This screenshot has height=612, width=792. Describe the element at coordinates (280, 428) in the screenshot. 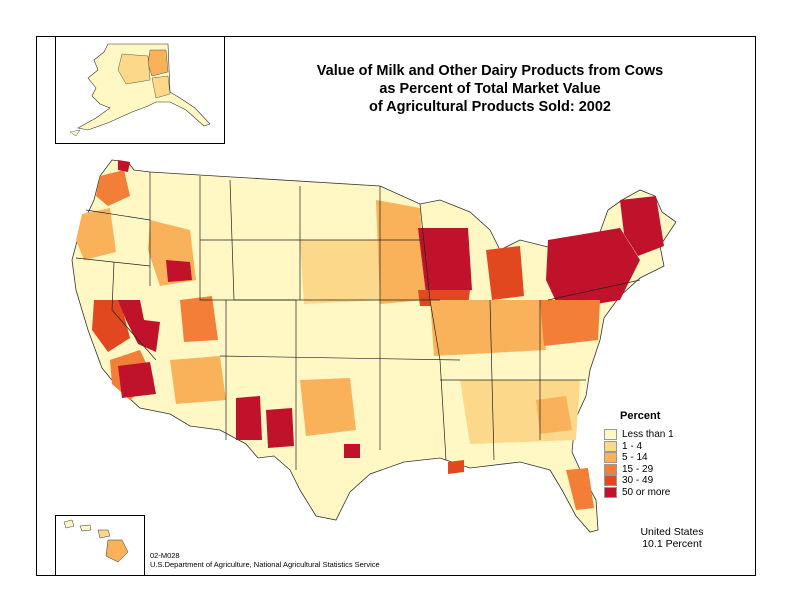

I see `region-nm-dark2` at that location.